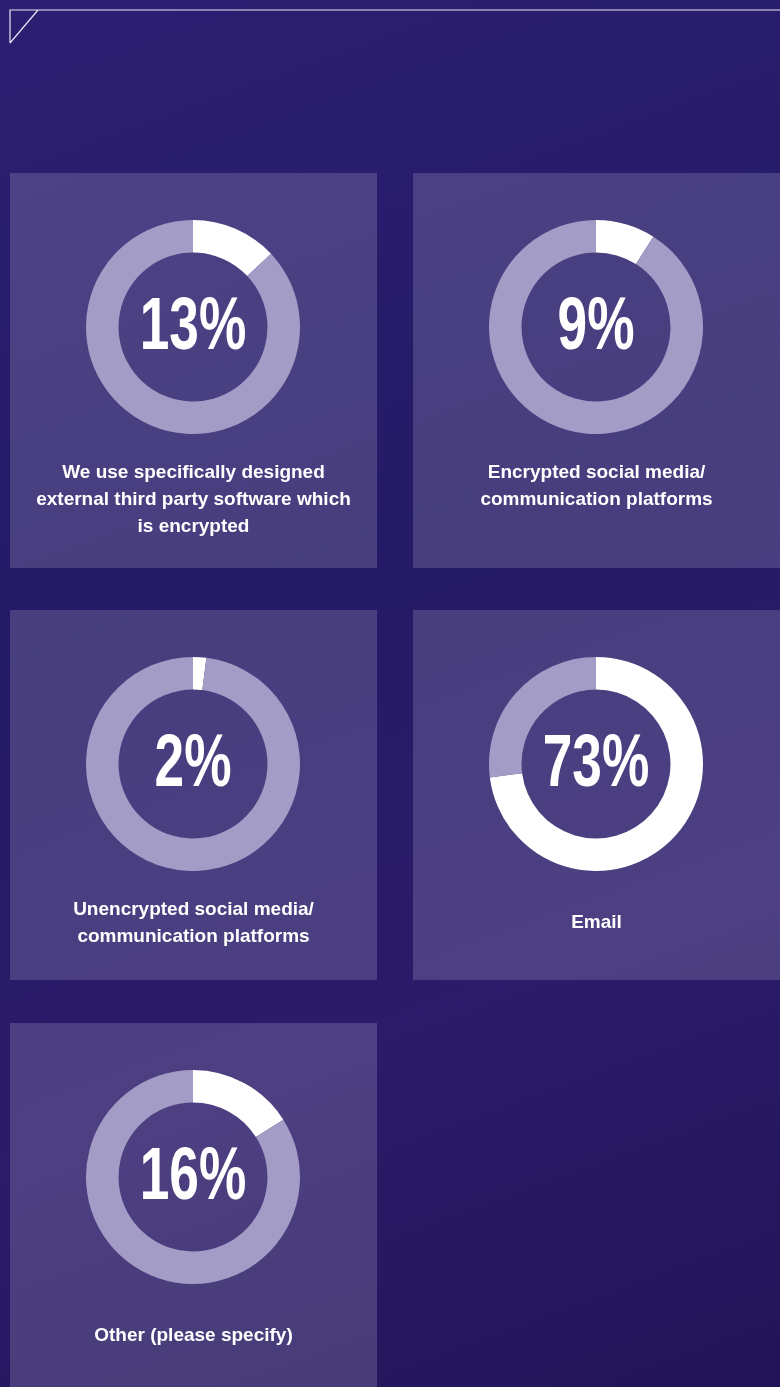 The image size is (780, 1387). I want to click on data-label: 13%, so click(193, 324).